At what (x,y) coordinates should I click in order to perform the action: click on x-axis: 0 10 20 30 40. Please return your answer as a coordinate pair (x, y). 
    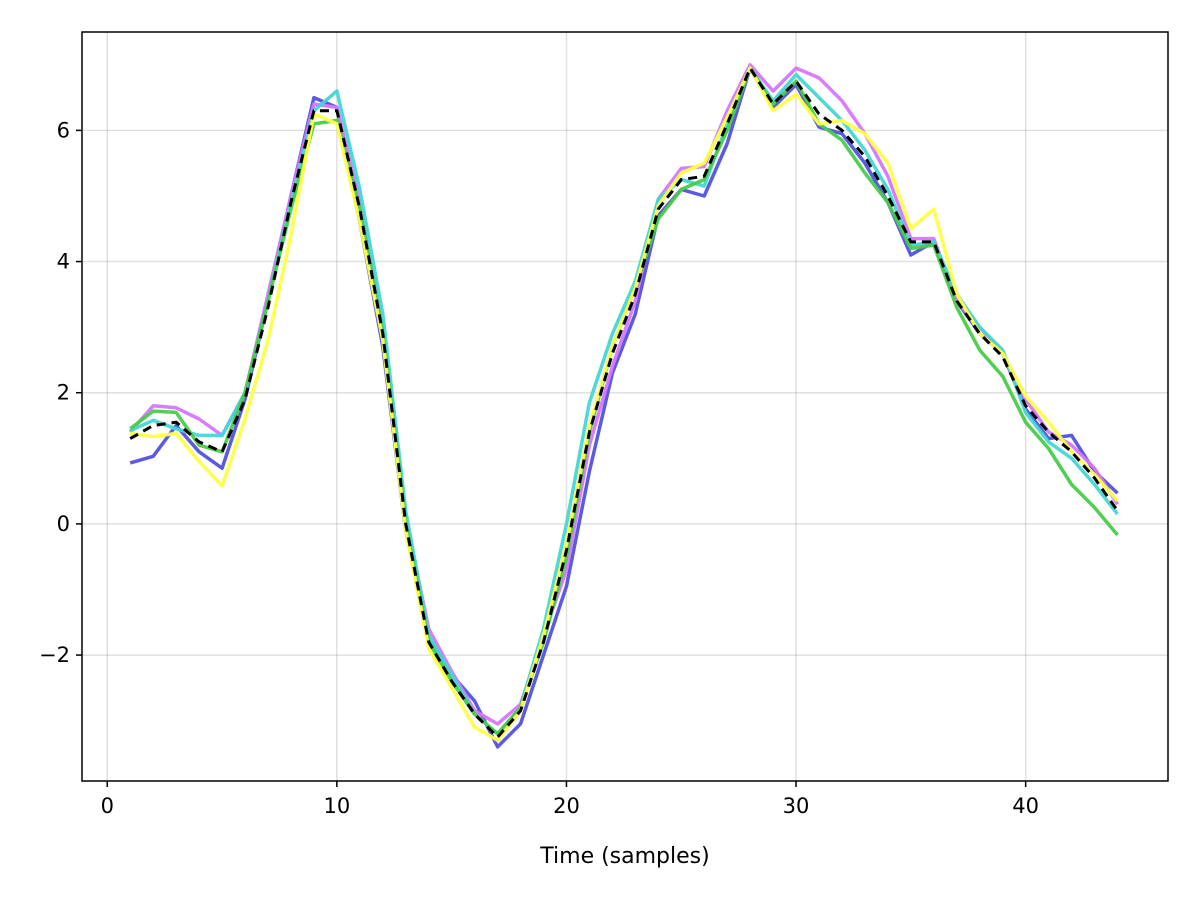
    Looking at the image, I should click on (570, 799).